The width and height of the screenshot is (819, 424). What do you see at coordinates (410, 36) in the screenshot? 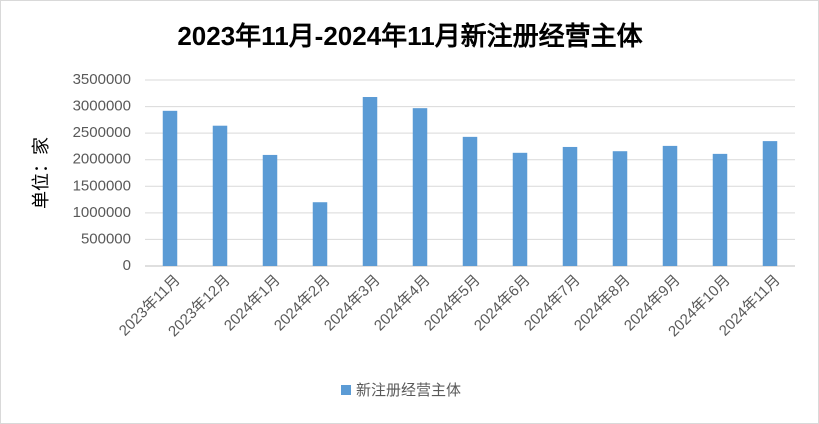
I see `chart-title: 2023年11月-2024年11月新注册经营主体` at bounding box center [410, 36].